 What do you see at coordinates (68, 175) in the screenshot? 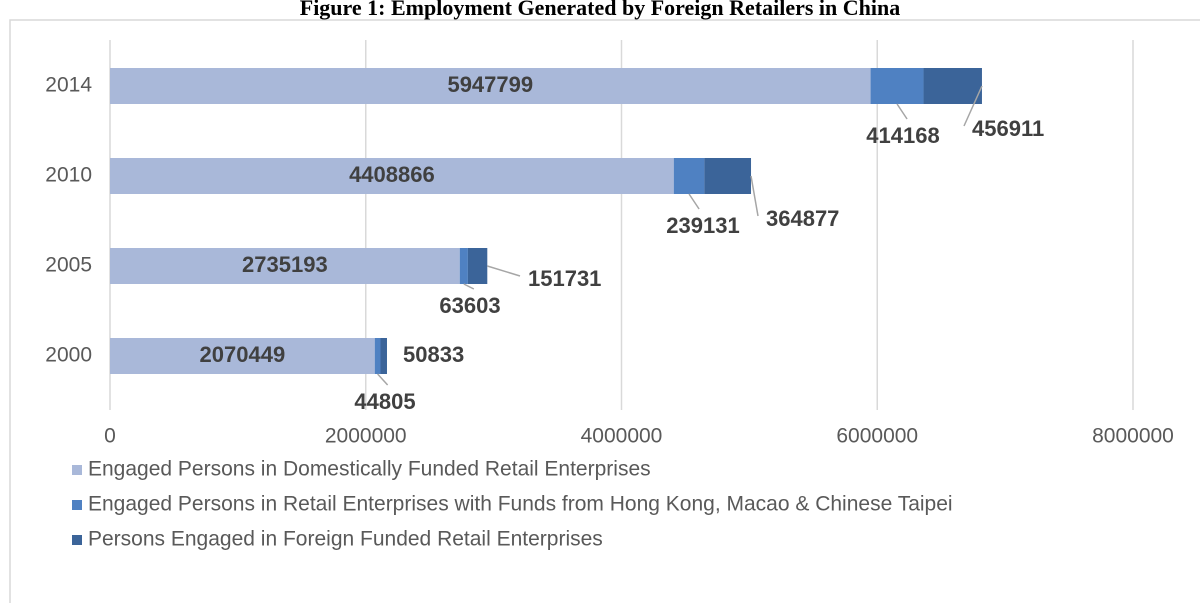
I see `y-tick-label: 2010` at bounding box center [68, 175].